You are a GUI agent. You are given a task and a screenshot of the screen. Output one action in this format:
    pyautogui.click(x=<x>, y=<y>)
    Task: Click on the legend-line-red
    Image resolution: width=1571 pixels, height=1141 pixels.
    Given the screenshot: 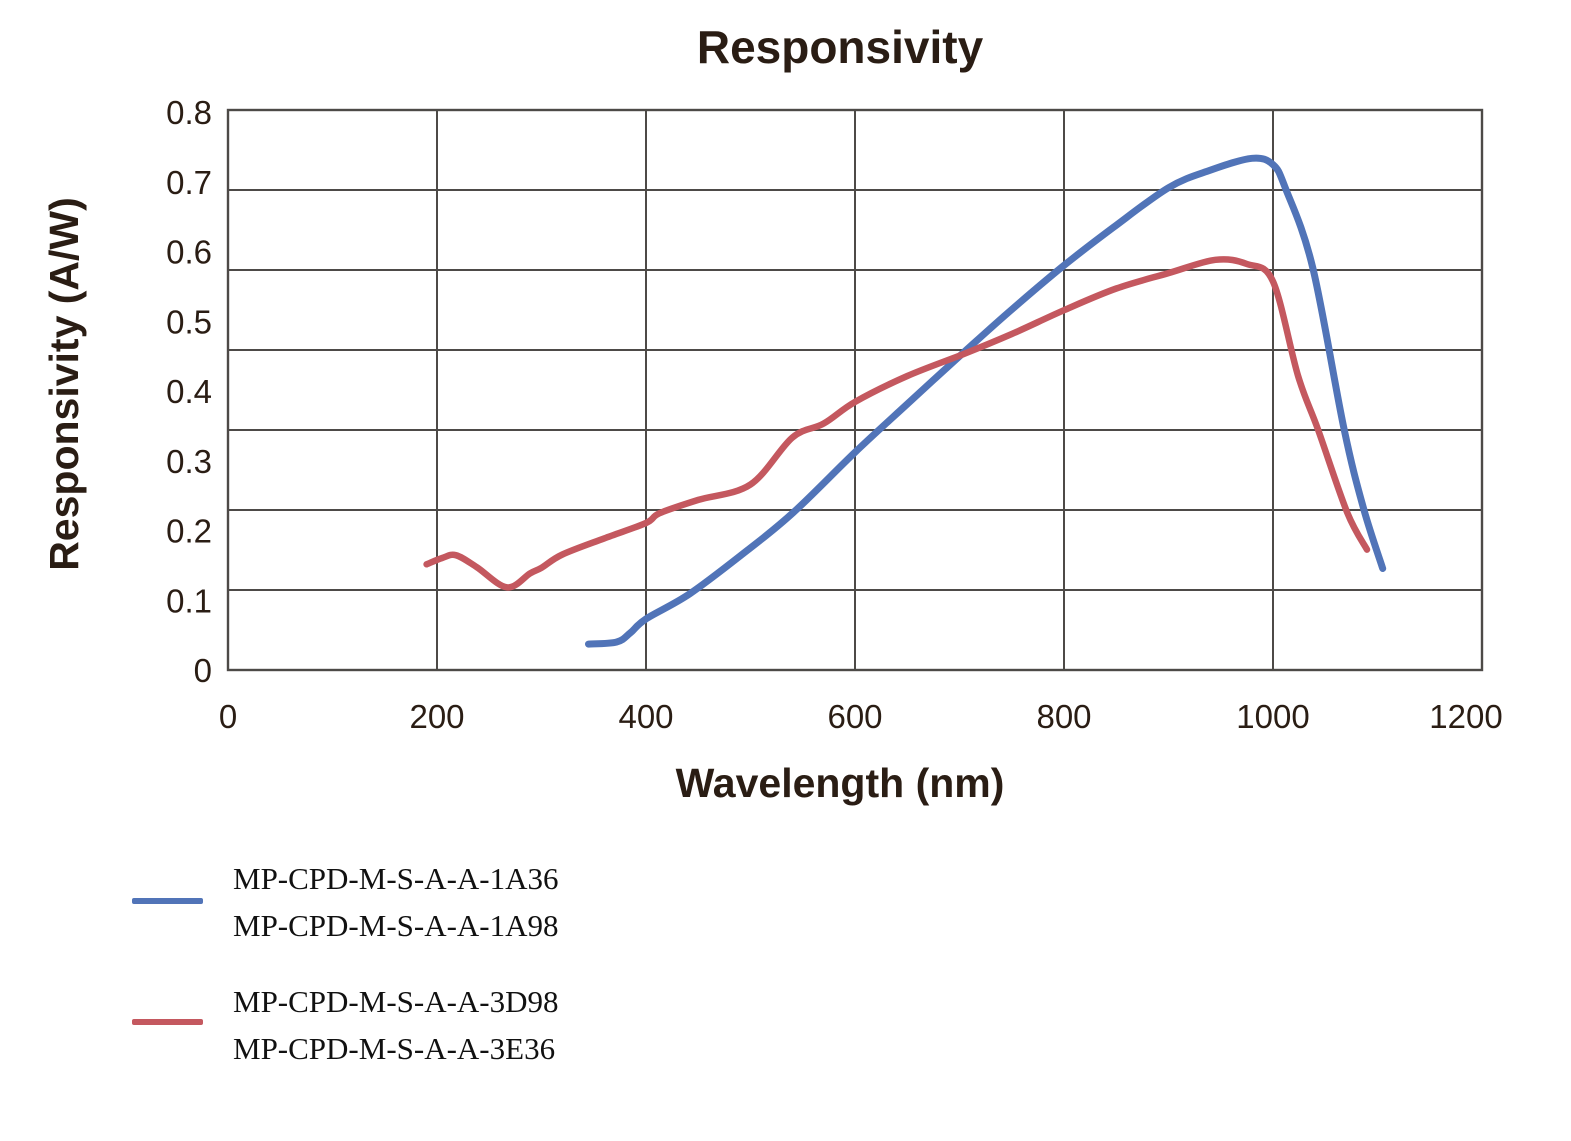 What is the action you would take?
    pyautogui.click(x=167, y=1022)
    